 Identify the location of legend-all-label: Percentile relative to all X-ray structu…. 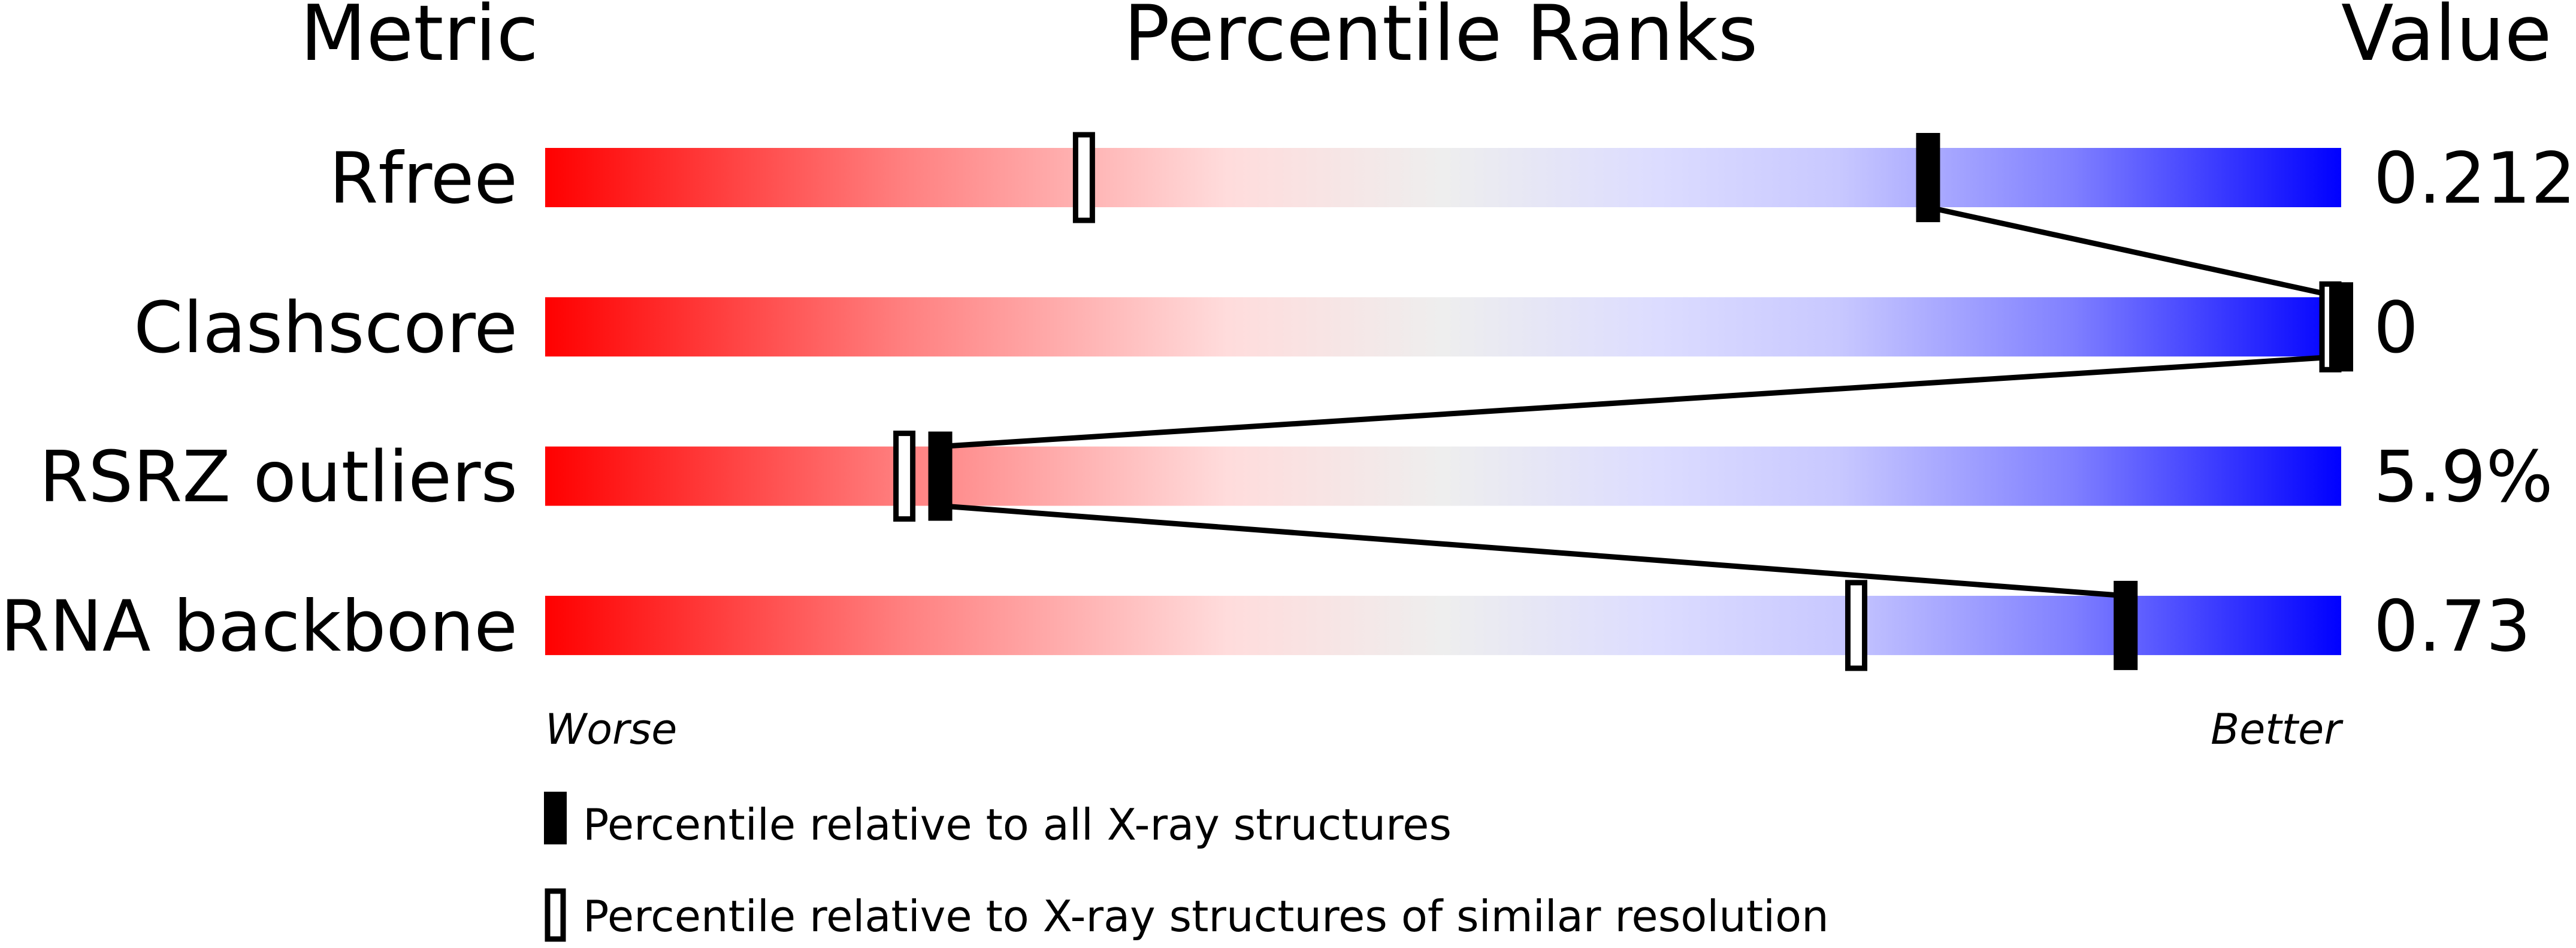
(1017, 825).